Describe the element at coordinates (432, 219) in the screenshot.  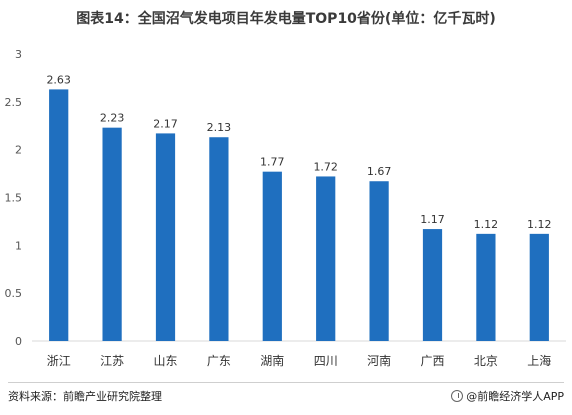
I see `data-label: 1.17` at that location.